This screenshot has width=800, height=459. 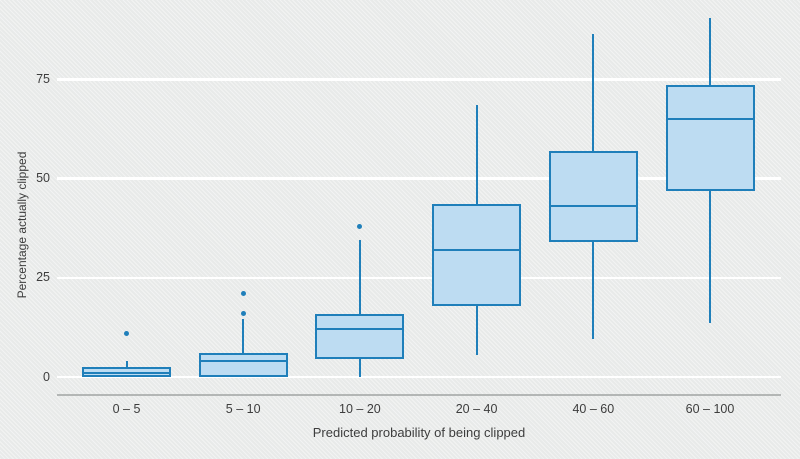 I want to click on x-tick-label: 20 – 40, so click(x=476, y=409).